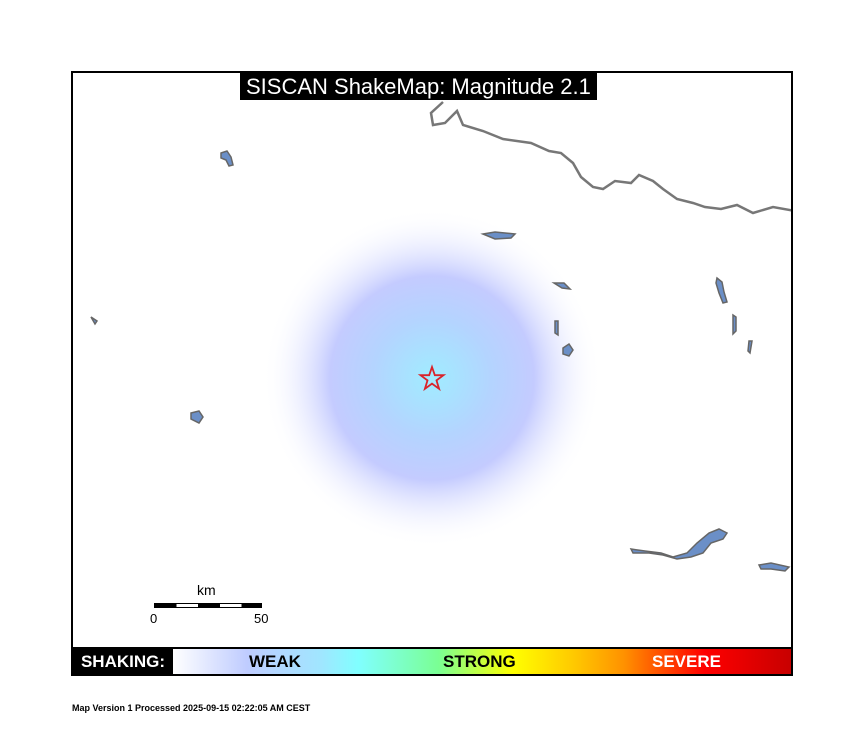 Image resolution: width=864 pixels, height=748 pixels. I want to click on legend-weak: WEAK, so click(275, 661).